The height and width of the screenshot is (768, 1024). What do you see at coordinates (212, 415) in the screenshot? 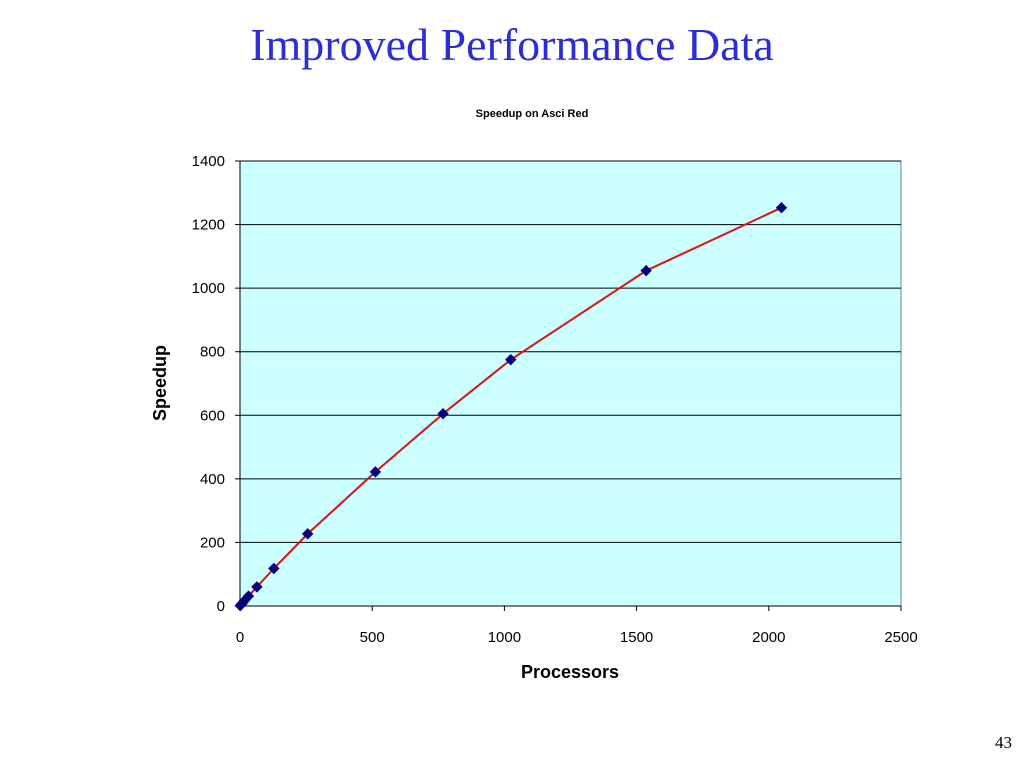
I see `y-tick-label: 600` at bounding box center [212, 415].